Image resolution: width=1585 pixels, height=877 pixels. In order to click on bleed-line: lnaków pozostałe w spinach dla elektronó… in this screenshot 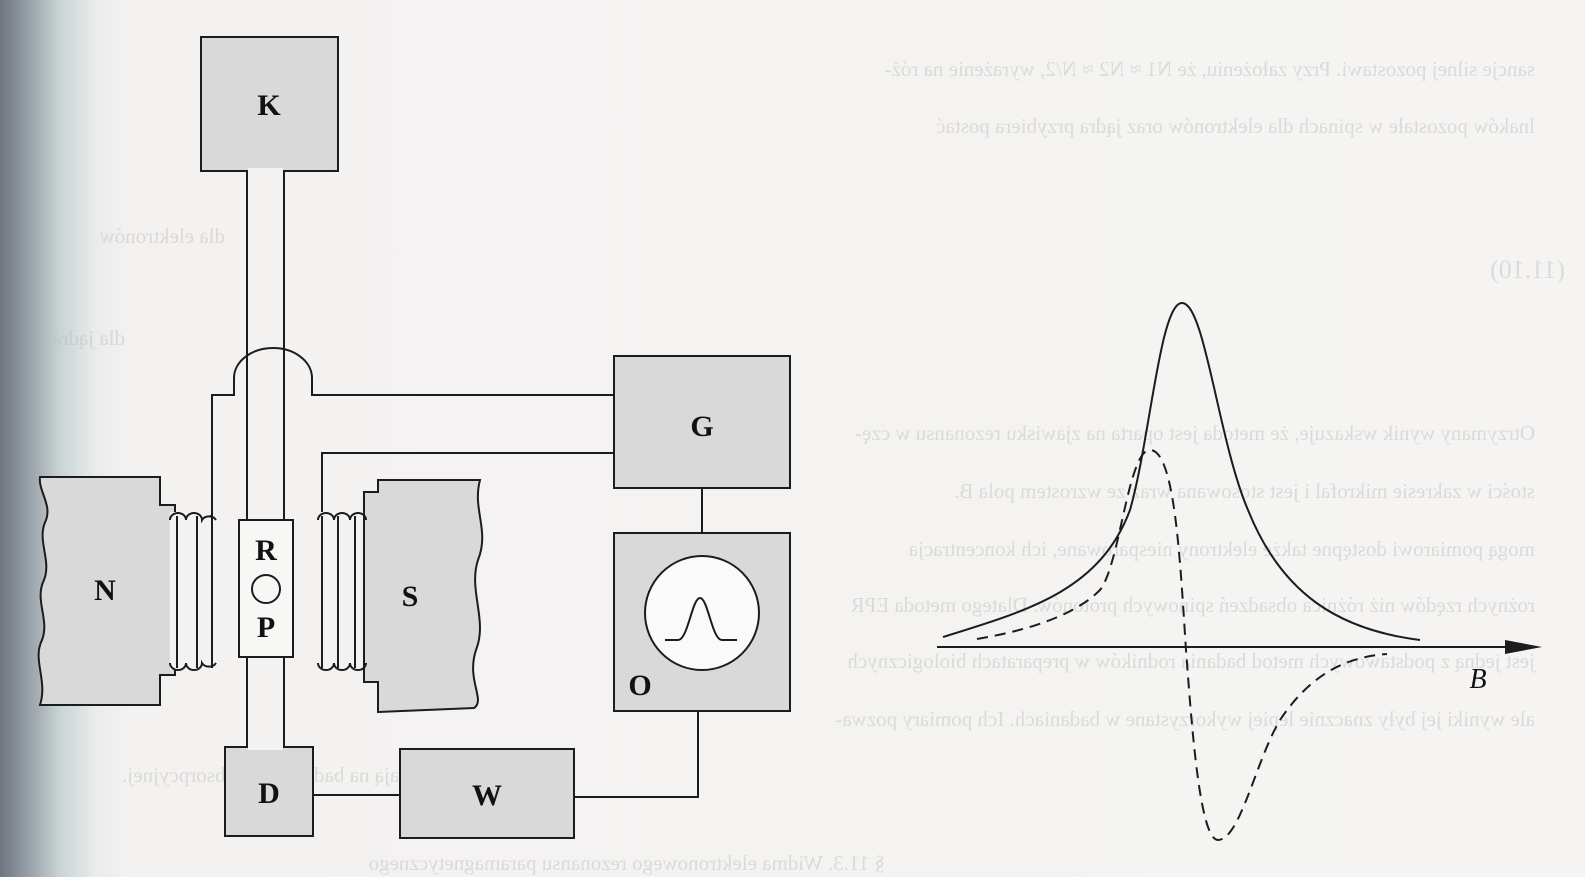, I will do `click(1235, 126)`.